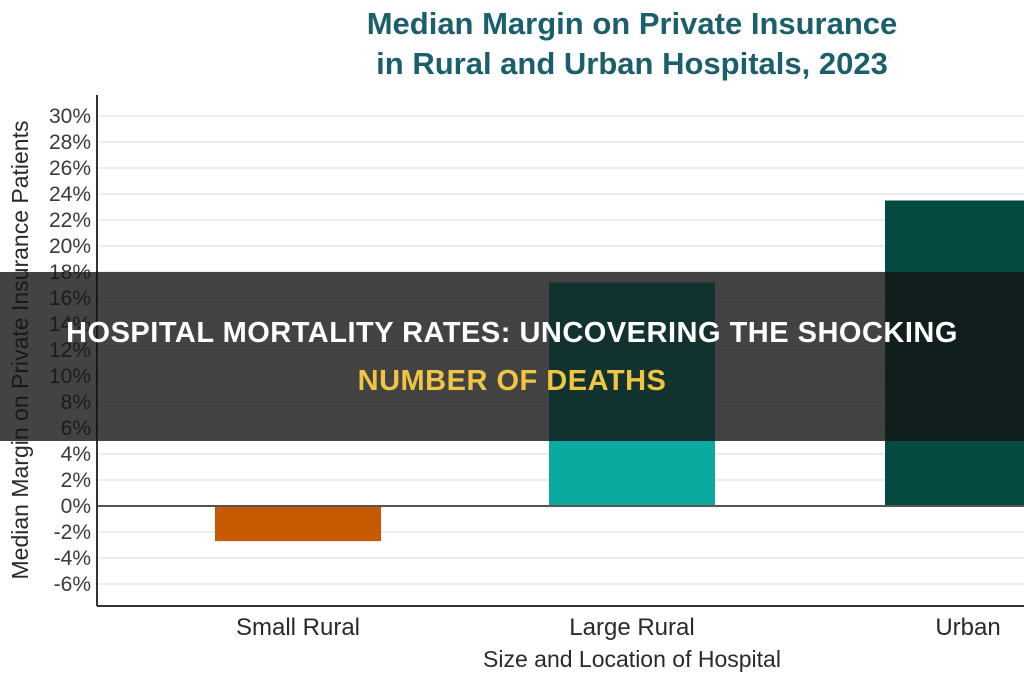 The image size is (1024, 680). Describe the element at coordinates (72, 558) in the screenshot. I see `y-tick-label: -4%` at that location.